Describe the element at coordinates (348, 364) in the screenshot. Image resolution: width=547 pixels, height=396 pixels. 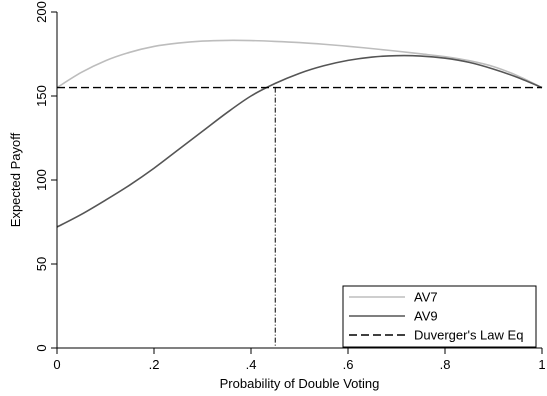
I see `x-tick-label: .6` at that location.